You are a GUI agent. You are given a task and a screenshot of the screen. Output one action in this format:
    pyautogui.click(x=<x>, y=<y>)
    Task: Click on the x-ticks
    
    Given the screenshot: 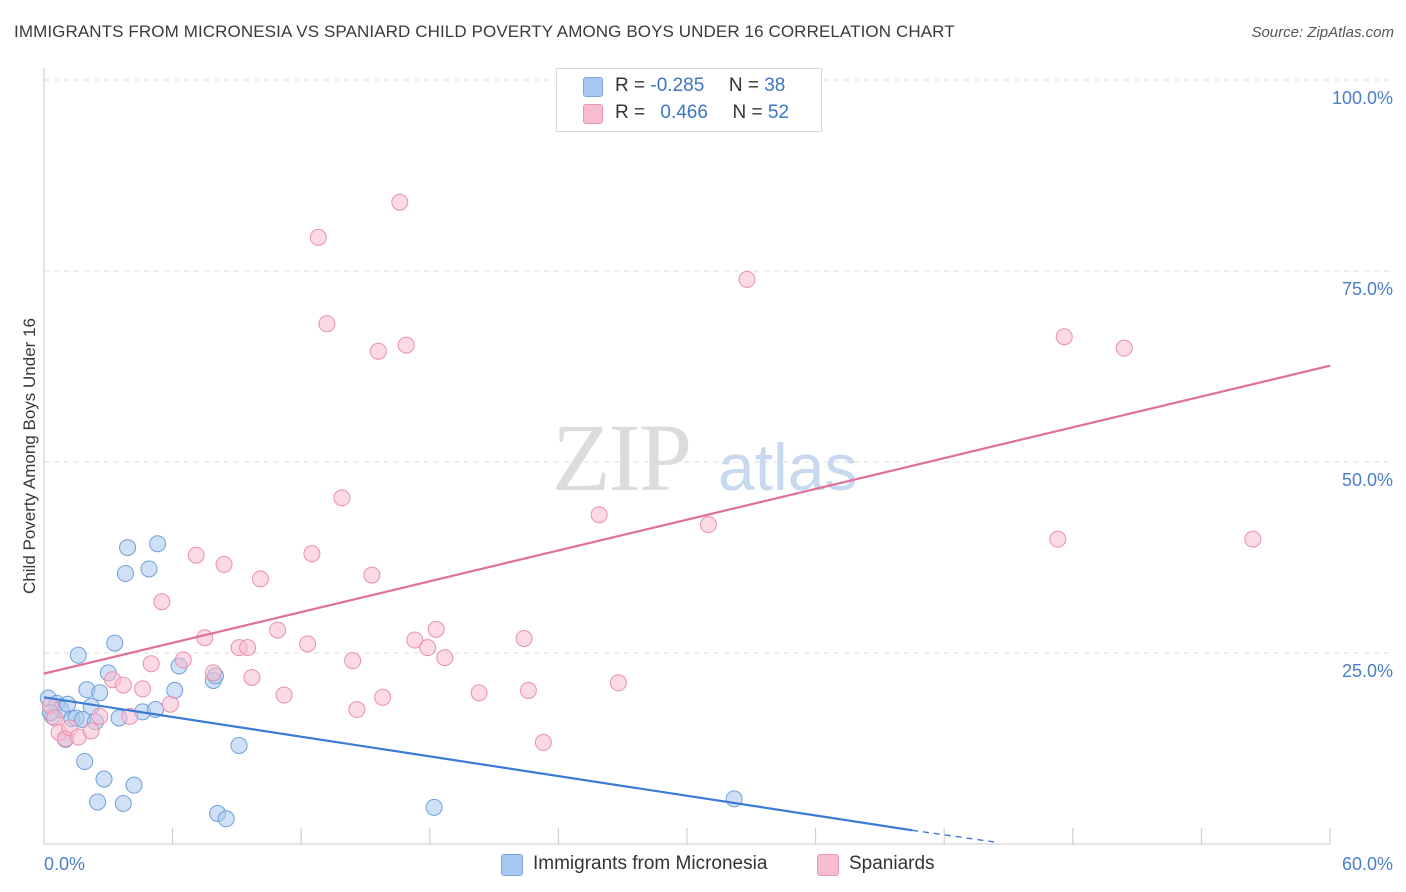 What is the action you would take?
    pyautogui.click(x=687, y=836)
    